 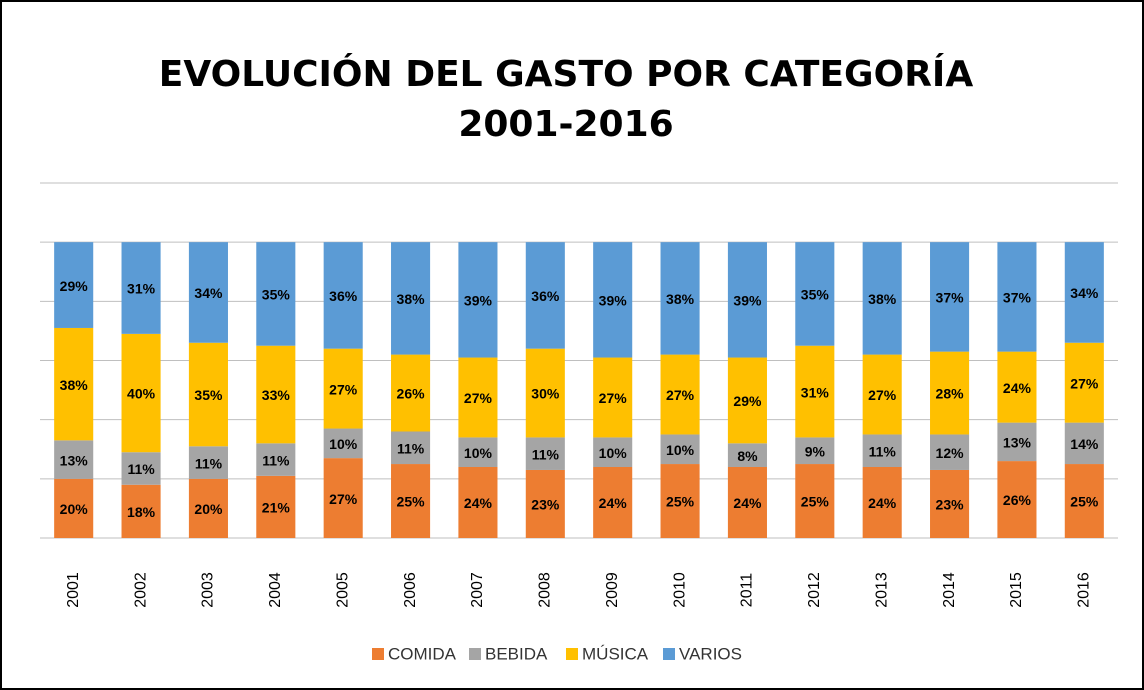 I want to click on x-tick-label: 2012, so click(x=814, y=590).